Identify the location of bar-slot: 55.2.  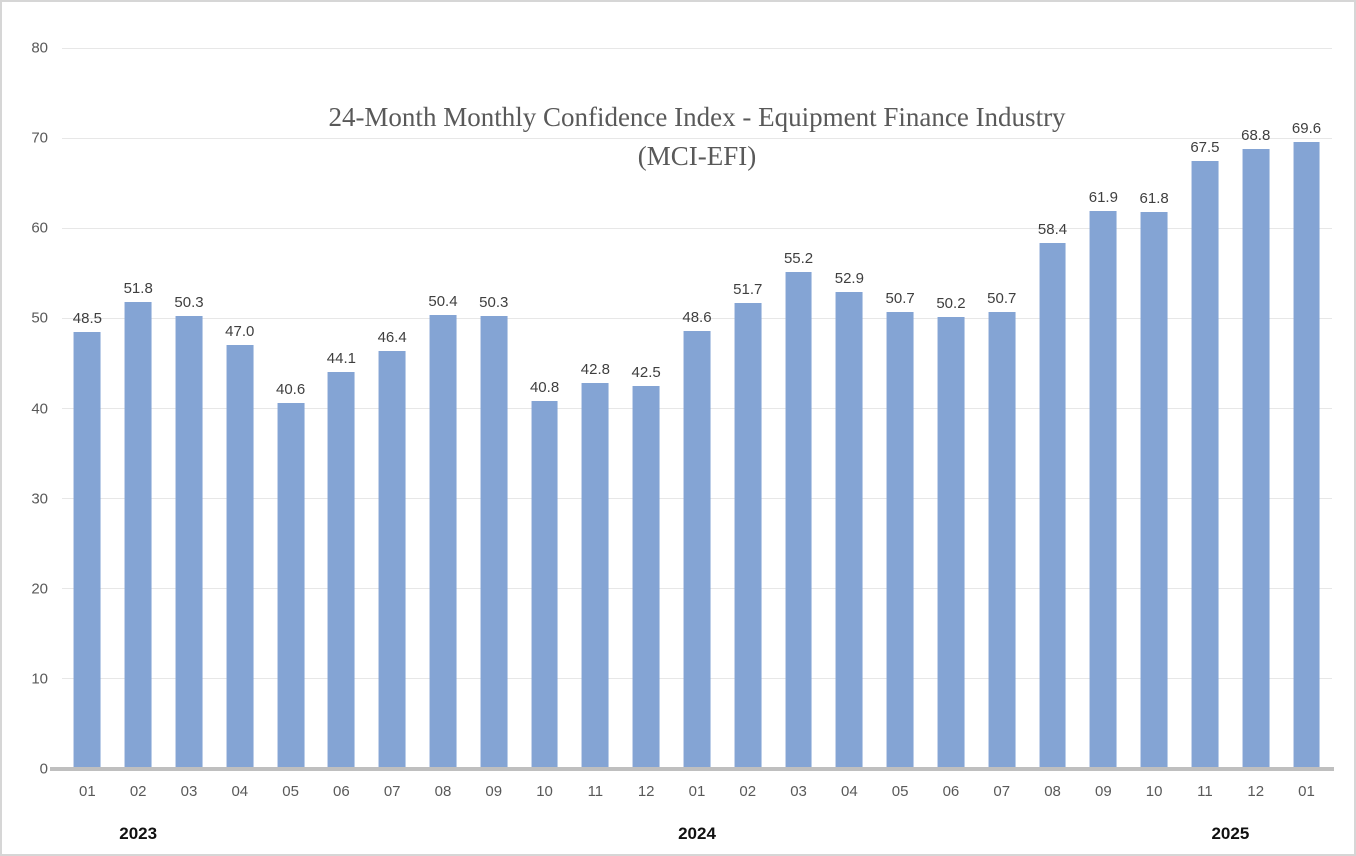
(798, 408).